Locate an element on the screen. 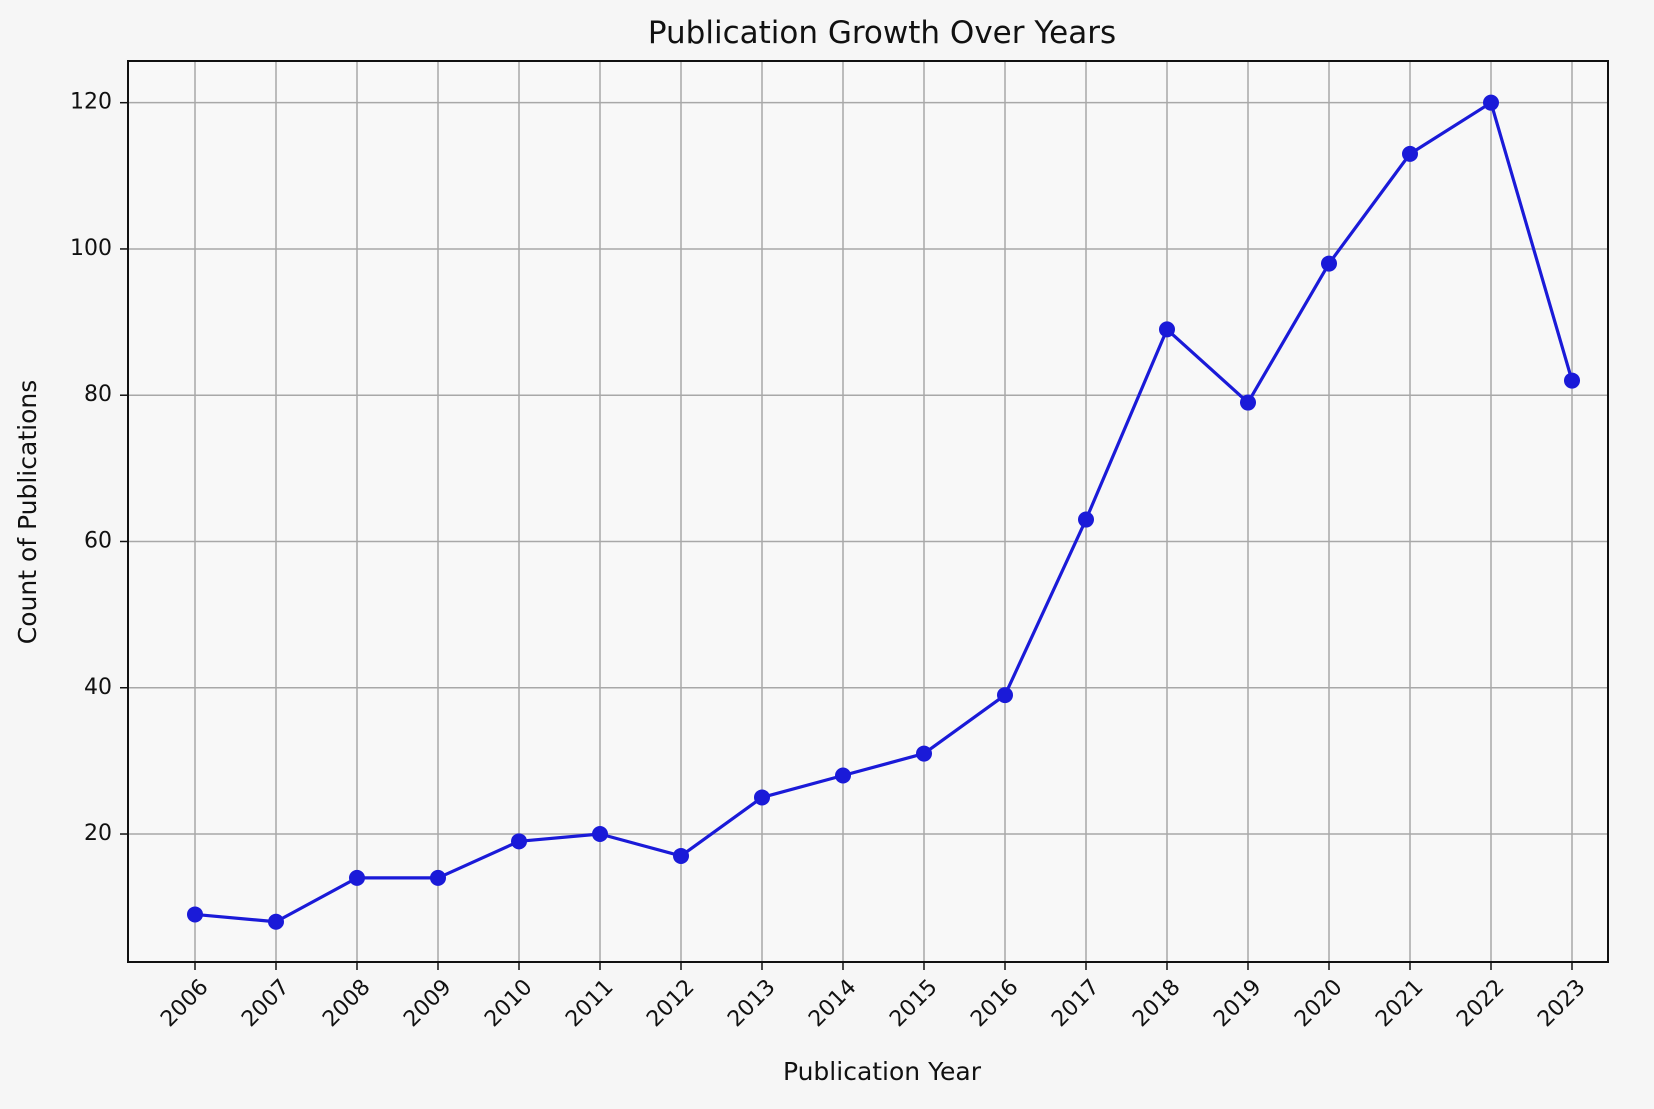 The image size is (1654, 1109). x-axis-label: Publication Year is located at coordinates (882, 1071).